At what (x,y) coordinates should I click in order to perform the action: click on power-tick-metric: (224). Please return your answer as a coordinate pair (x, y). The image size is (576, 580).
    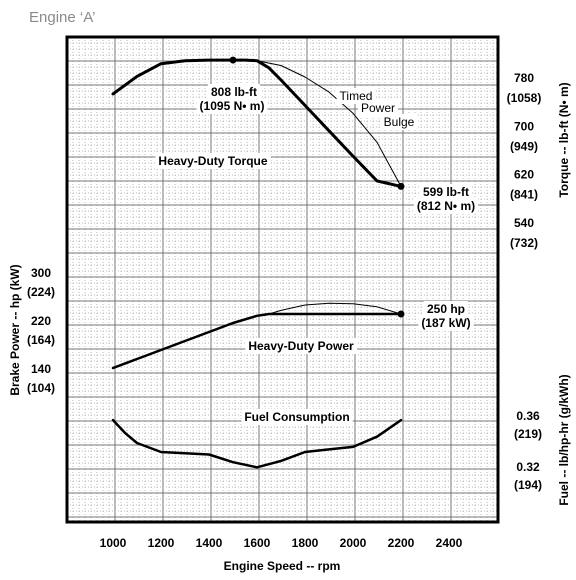
    Looking at the image, I should click on (41, 292).